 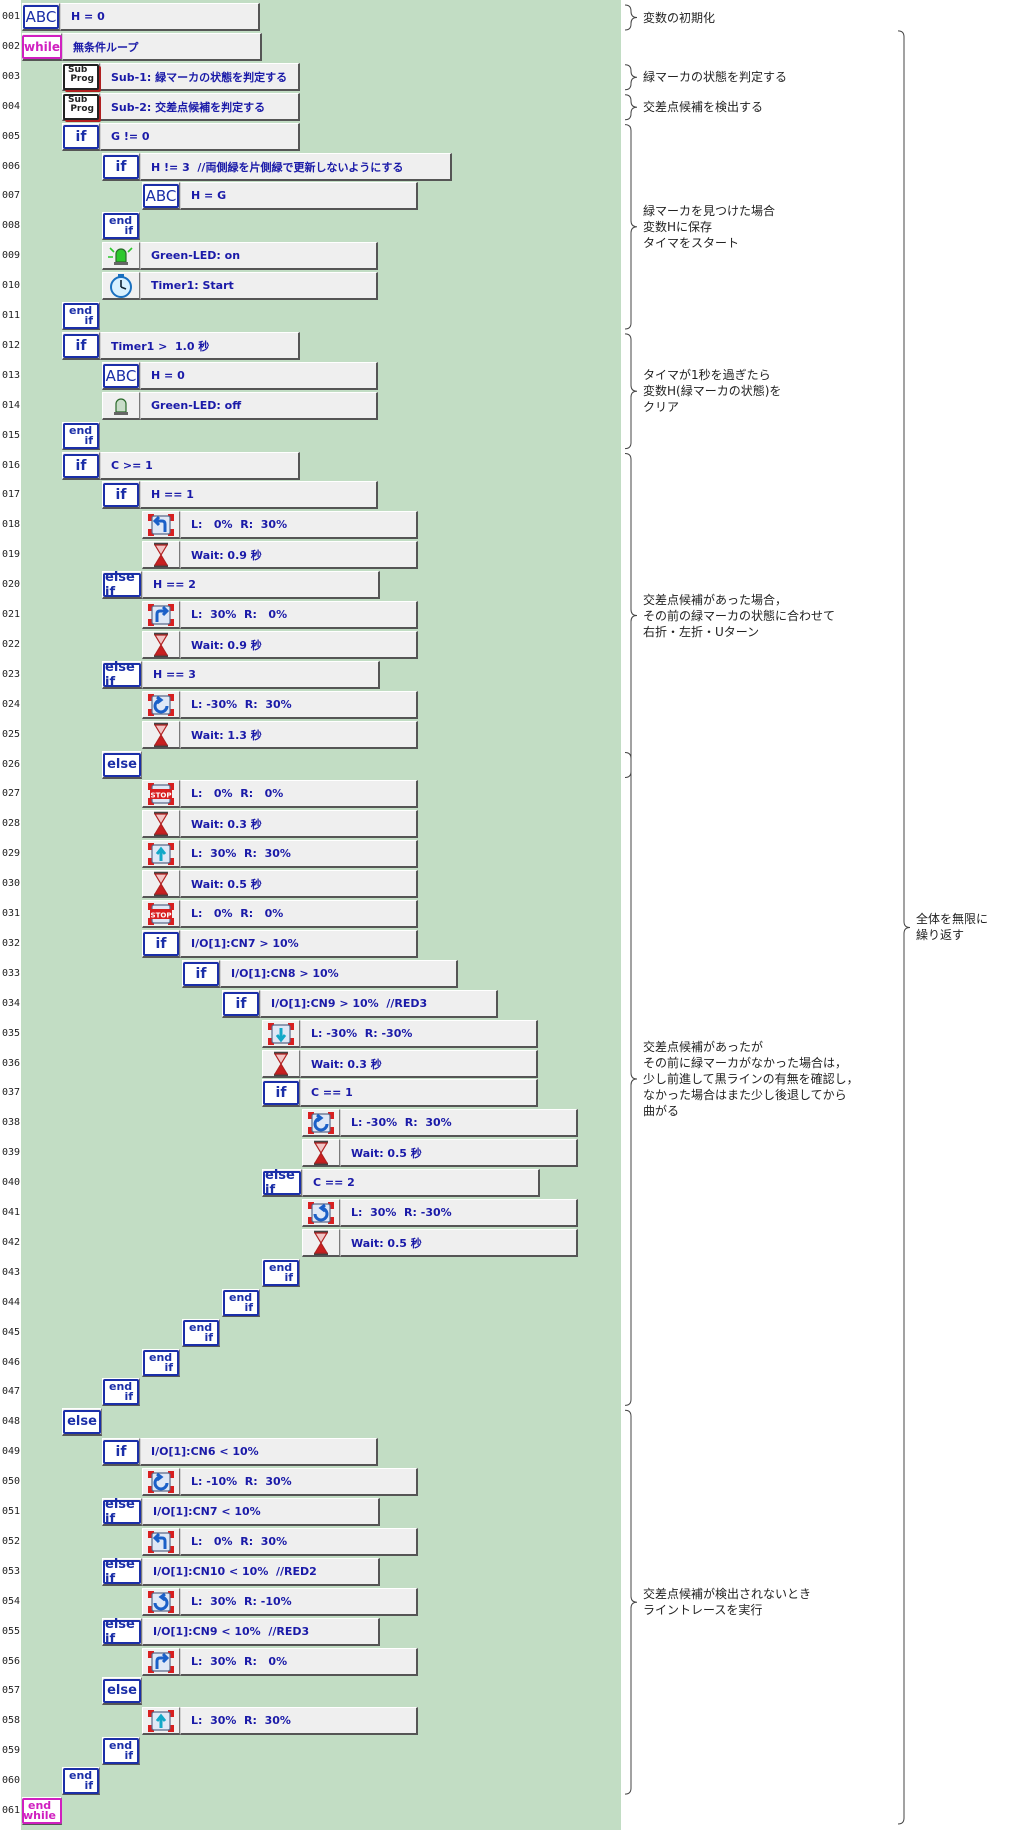 What do you see at coordinates (299, 196) in the screenshot?
I see `command-text: H = G` at bounding box center [299, 196].